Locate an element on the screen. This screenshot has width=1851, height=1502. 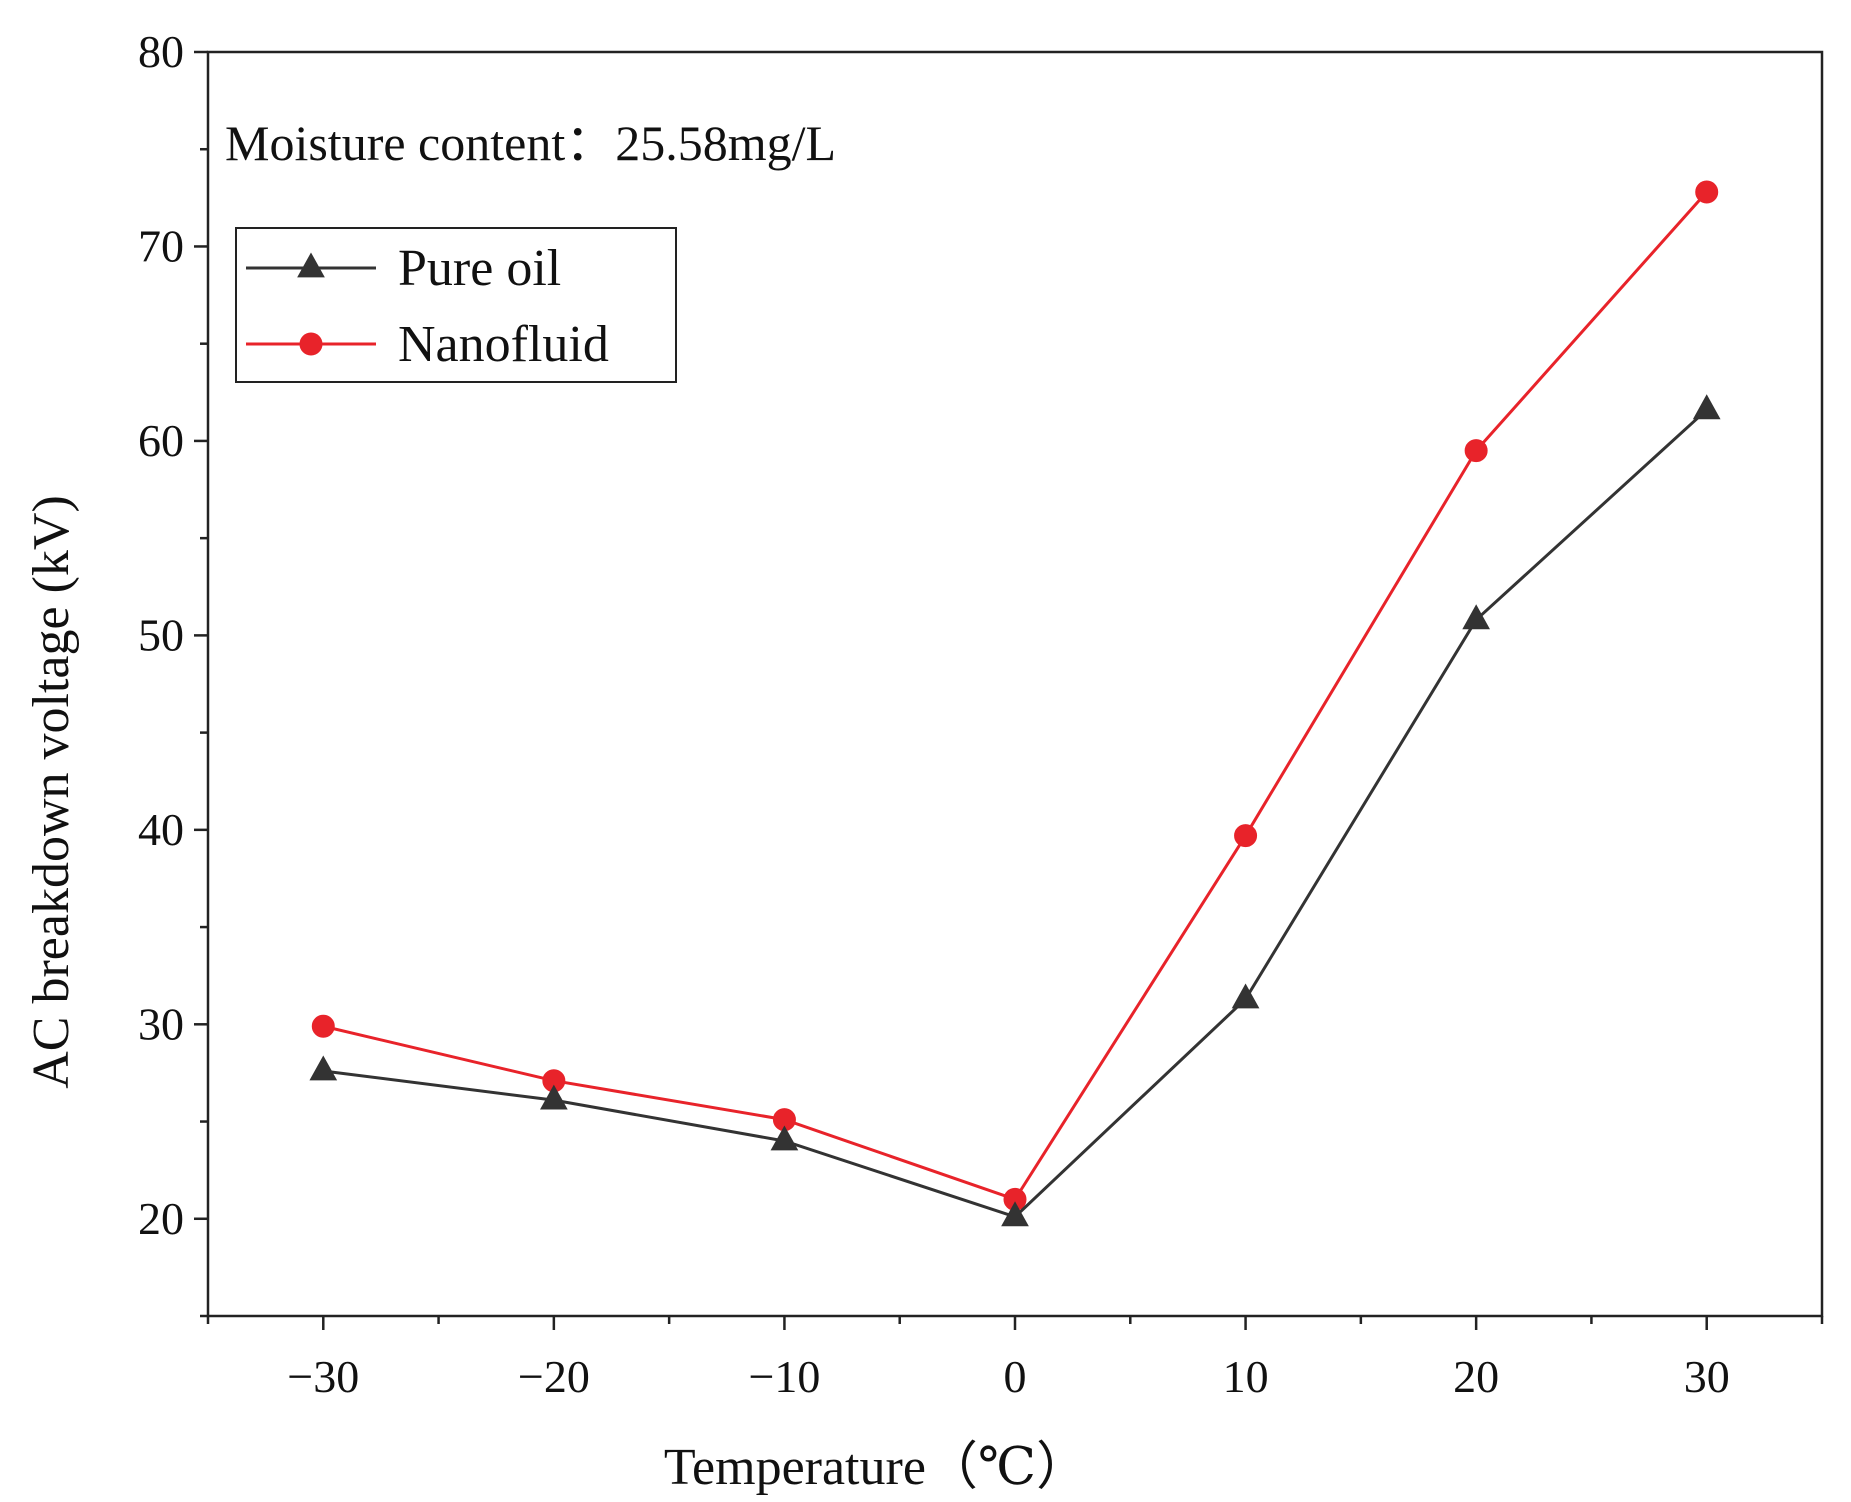
moisture-annotation: Moisture content：25.58mg/L is located at coordinates (530, 143).